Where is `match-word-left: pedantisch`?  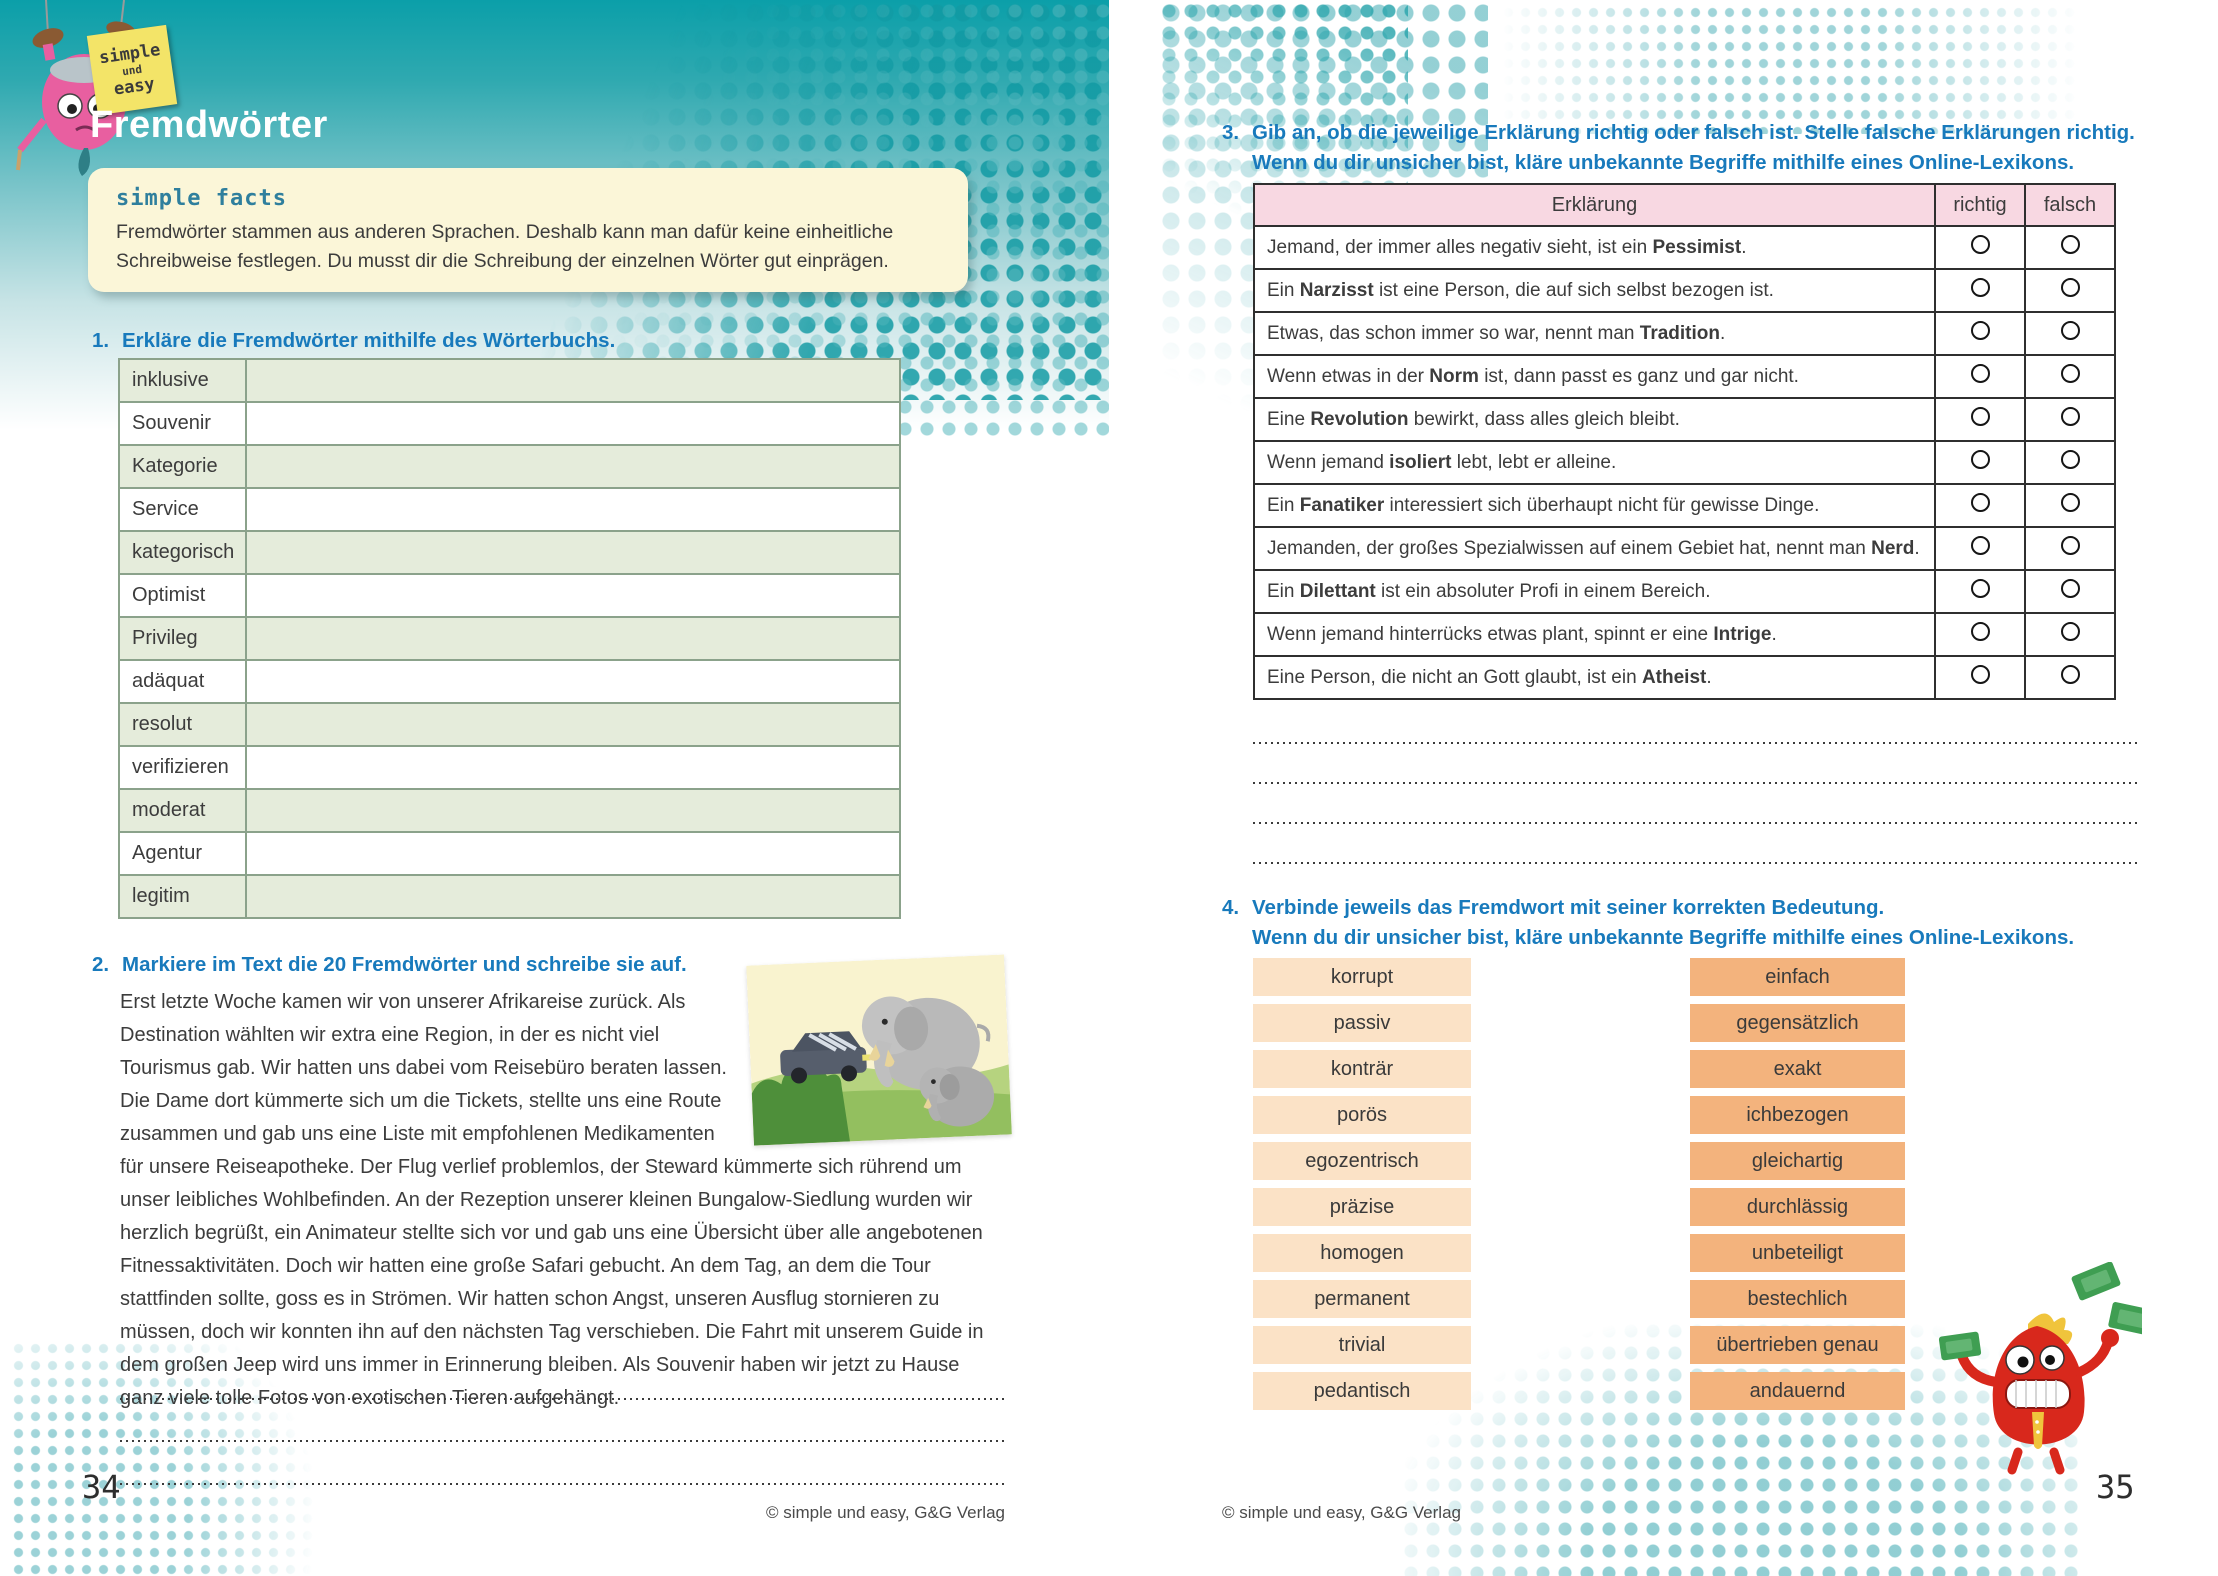 match-word-left: pedantisch is located at coordinates (1362, 1391).